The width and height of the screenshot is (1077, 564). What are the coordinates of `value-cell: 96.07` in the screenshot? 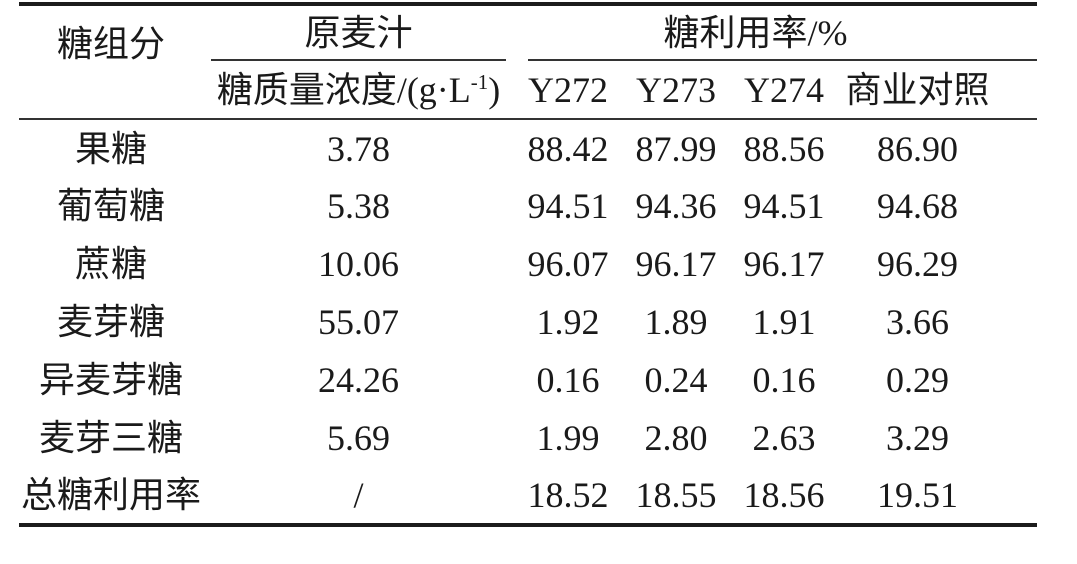 It's located at (568, 264).